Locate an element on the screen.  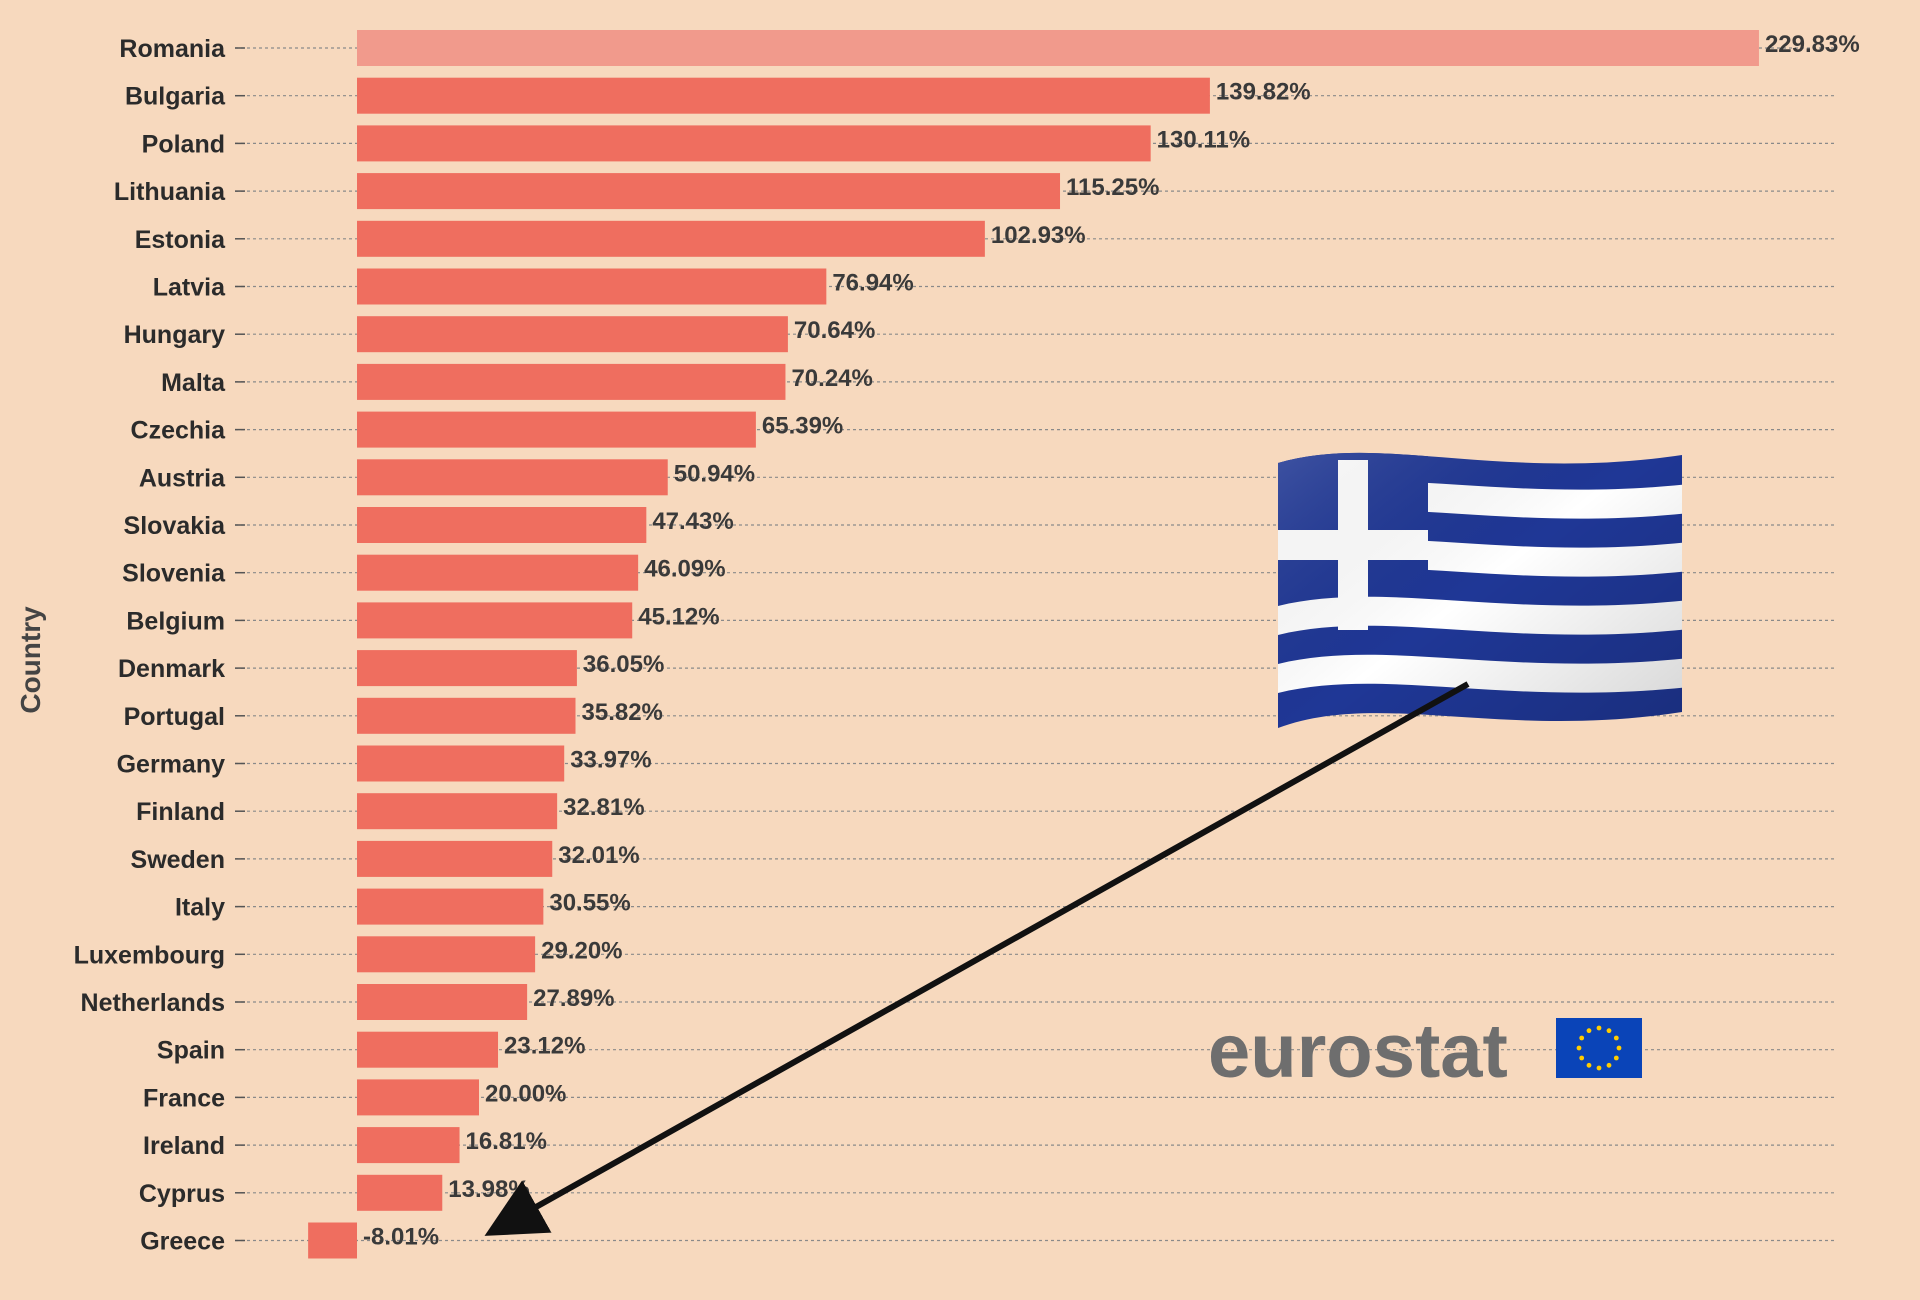
value-label-denmark: 36.05% is located at coordinates (623, 664).